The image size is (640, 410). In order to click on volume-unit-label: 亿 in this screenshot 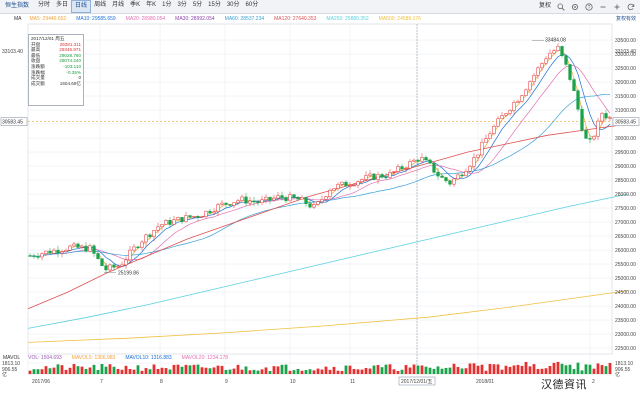, I will do `click(617, 374)`.